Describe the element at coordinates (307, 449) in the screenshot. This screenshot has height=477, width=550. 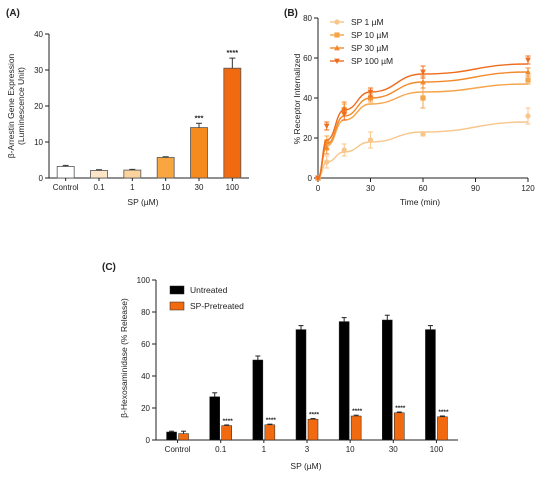
I see `panel-c-x-tick-label: 3` at that location.